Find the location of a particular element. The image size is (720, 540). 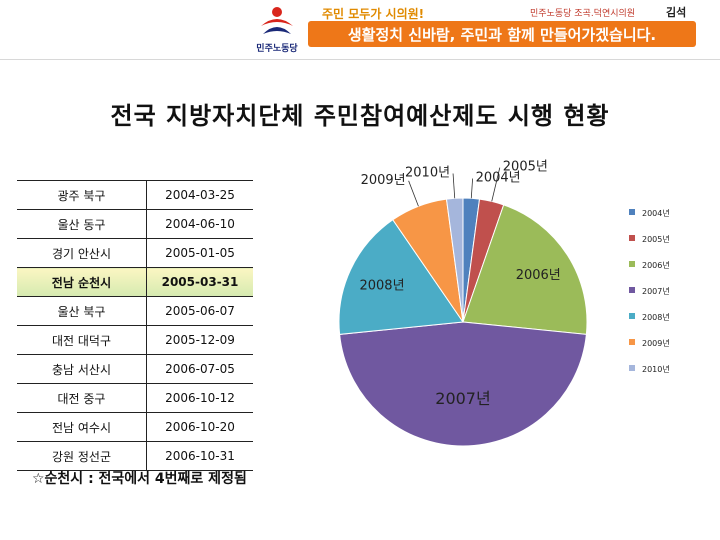

table-row: 광주 북구 2004-03-25 is located at coordinates (135, 195).